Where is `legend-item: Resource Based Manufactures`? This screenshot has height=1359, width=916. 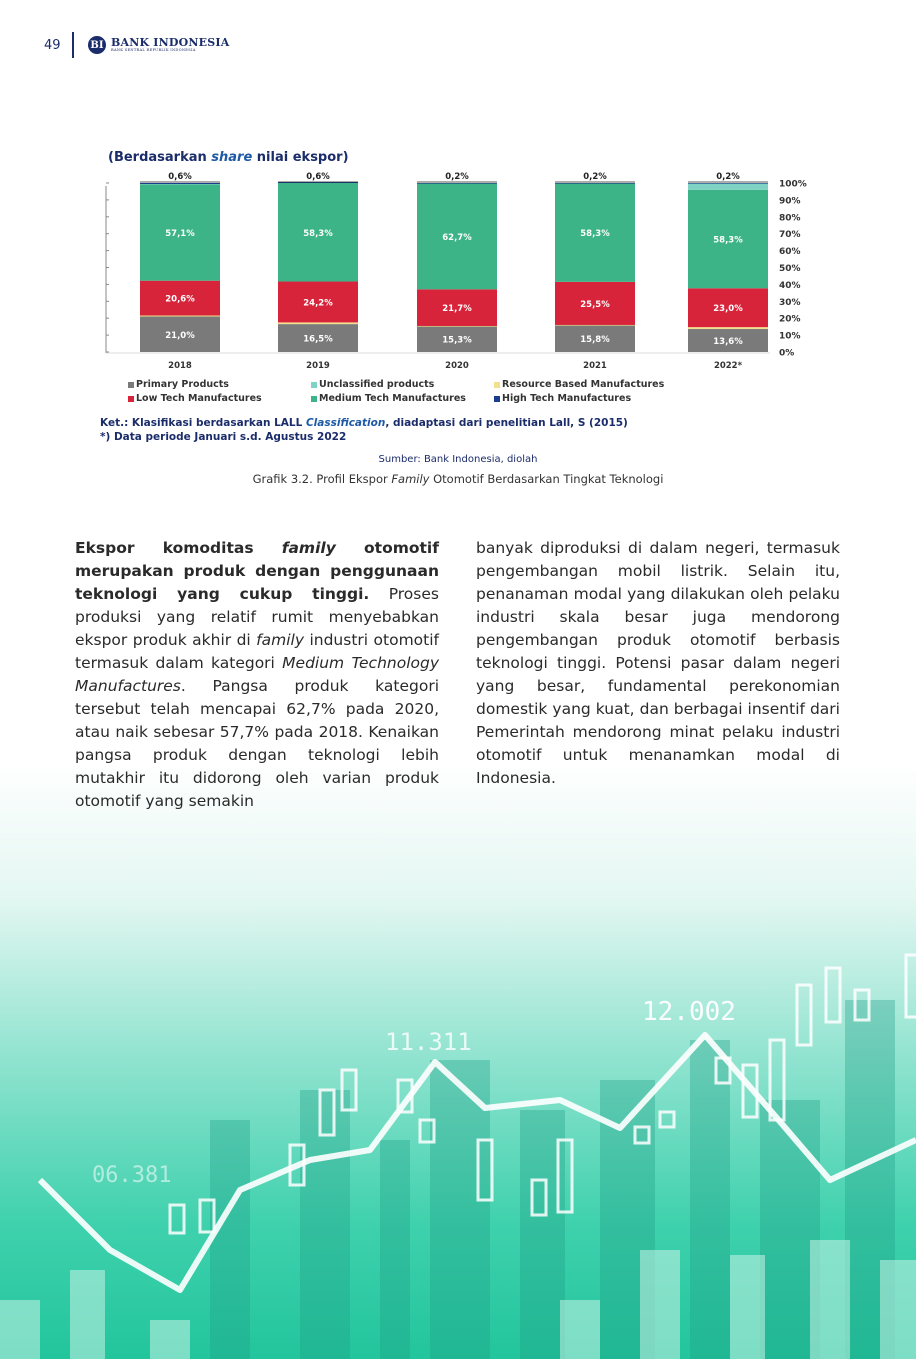 legend-item: Resource Based Manufactures is located at coordinates (589, 384).